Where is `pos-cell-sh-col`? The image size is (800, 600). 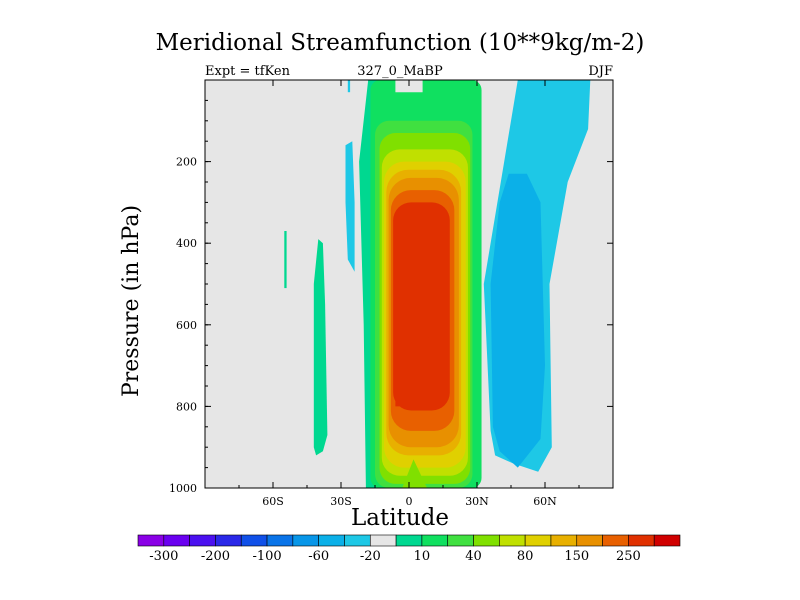 pos-cell-sh-col is located at coordinates (320, 347).